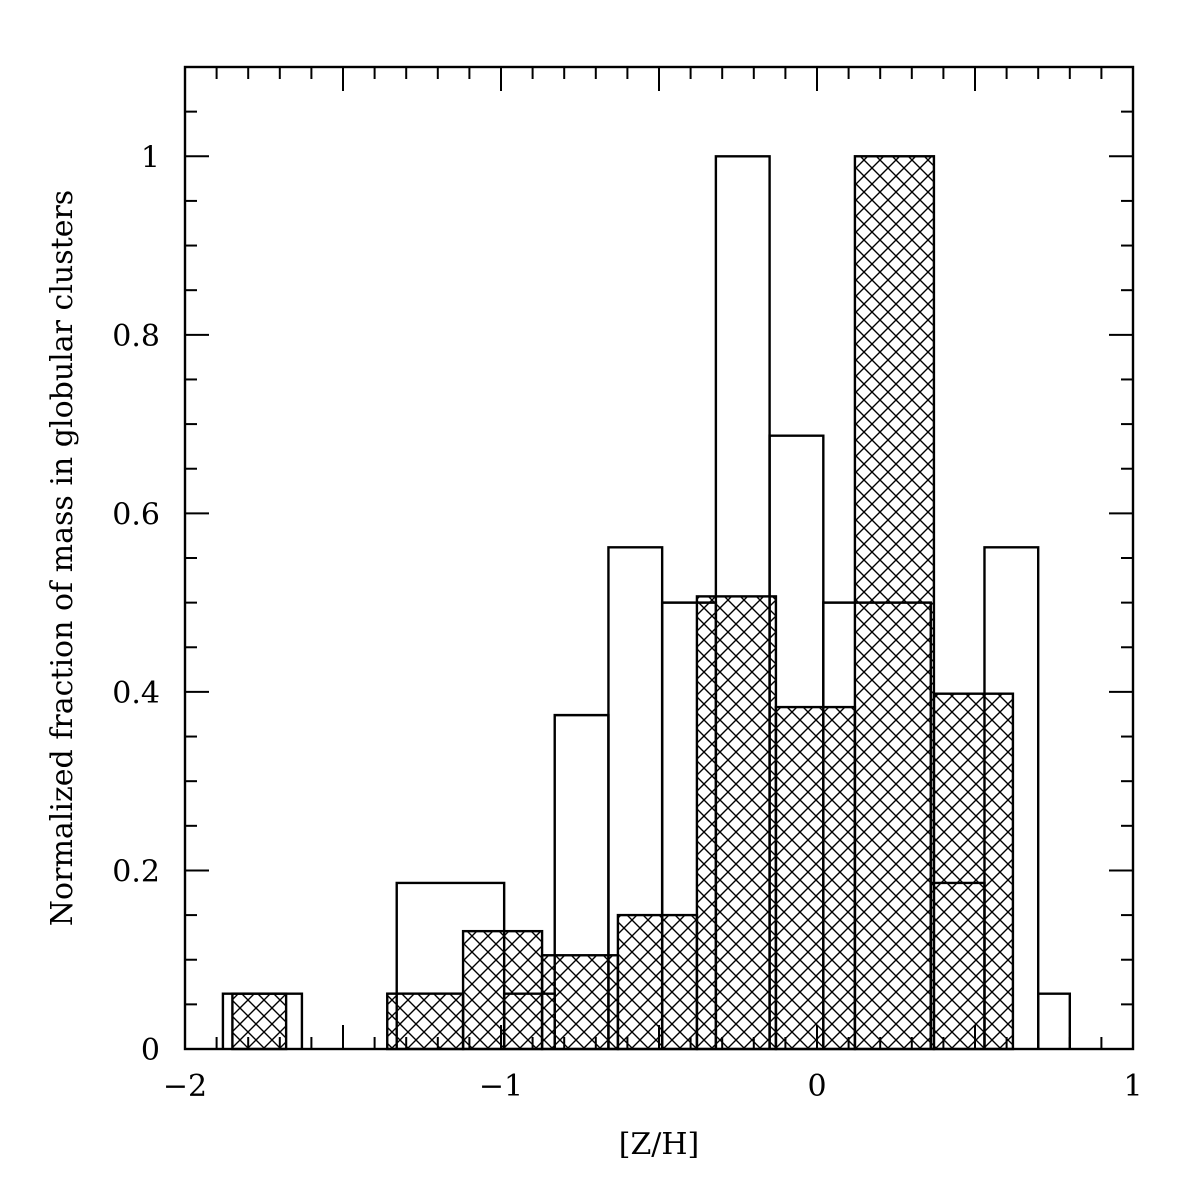 This screenshot has width=1196, height=1196. Describe the element at coordinates (659, 1144) in the screenshot. I see `x-axis-label: [Z/H]` at that location.